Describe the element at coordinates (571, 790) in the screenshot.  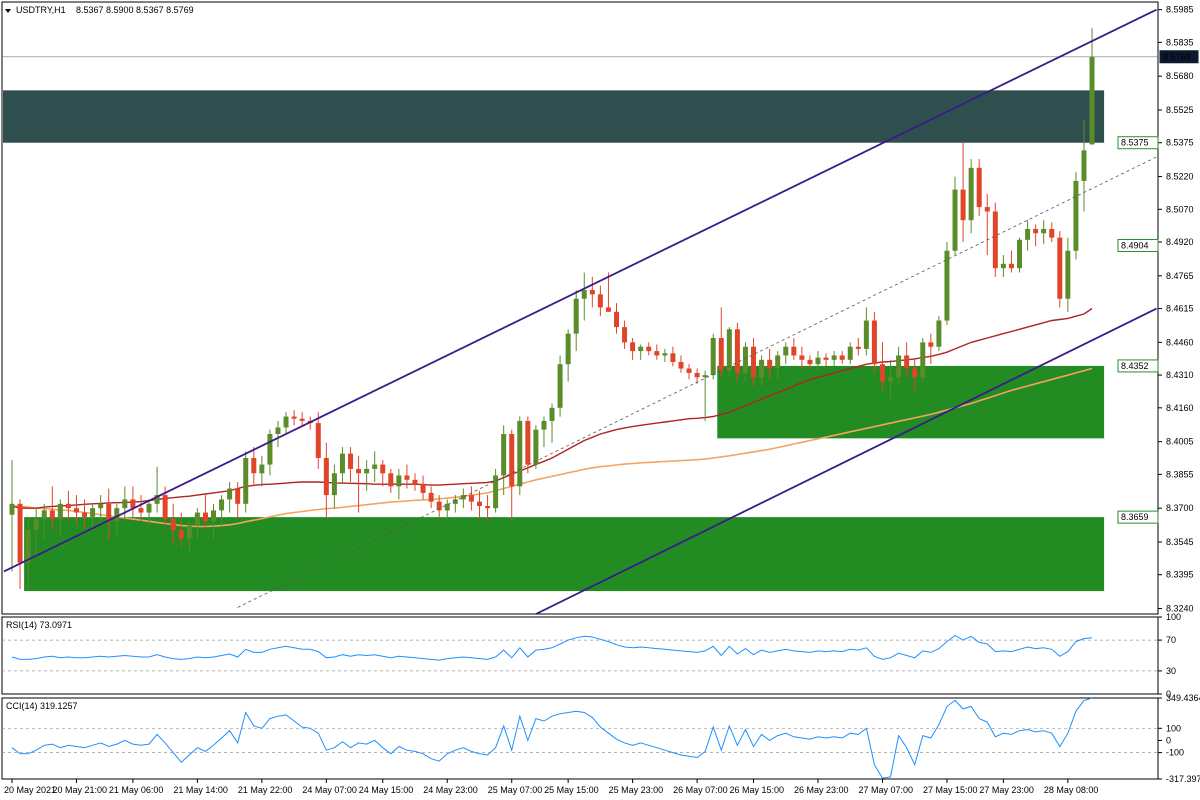
I see `time-tick-label: 25 May 15:00` at that location.